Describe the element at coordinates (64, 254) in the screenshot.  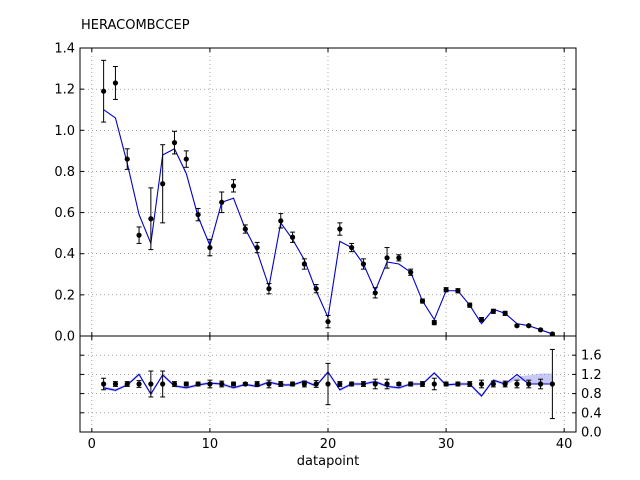
I see `top-y-tick-label: 0.4` at that location.